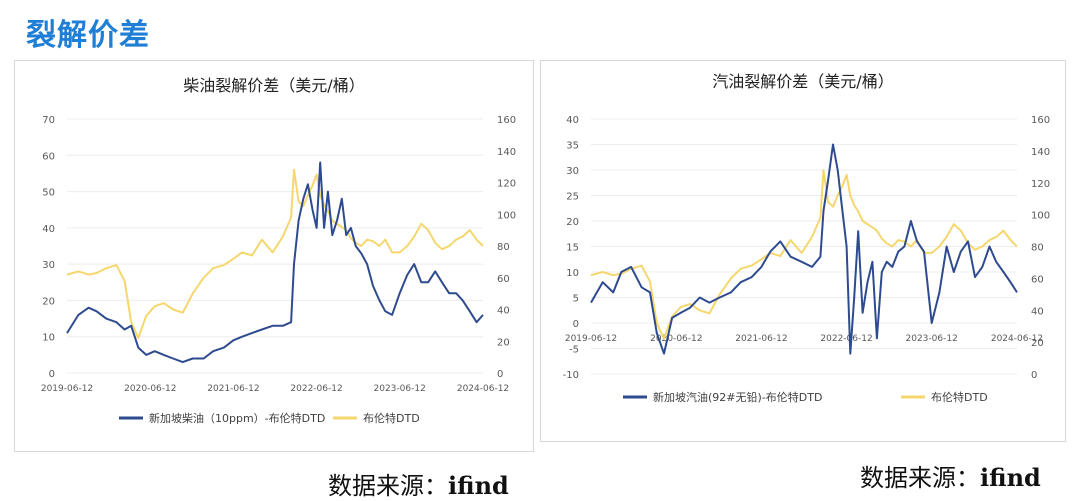  What do you see at coordinates (572, 248) in the screenshot?
I see `y-left-tick-label: 15` at bounding box center [572, 248].